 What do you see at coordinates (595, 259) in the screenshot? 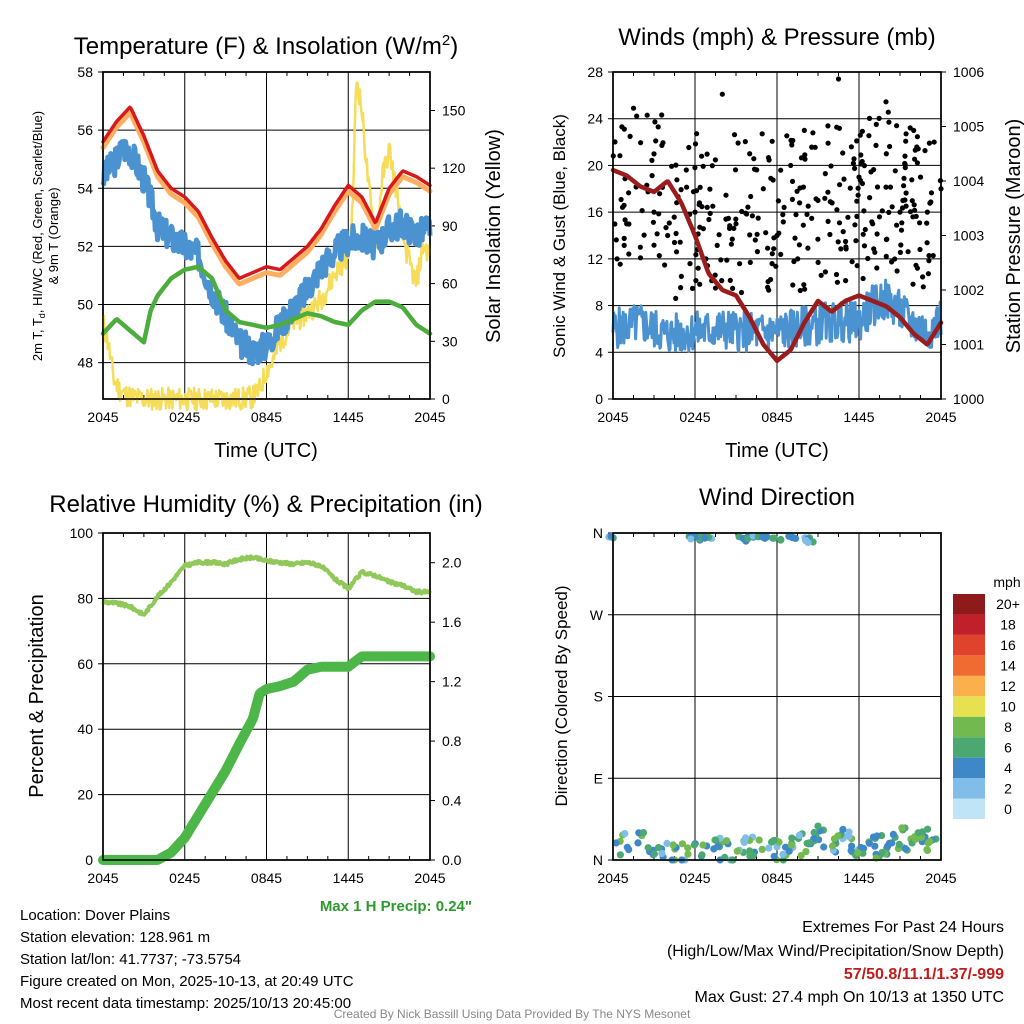
I see `y-tick-label: 12` at bounding box center [595, 259].